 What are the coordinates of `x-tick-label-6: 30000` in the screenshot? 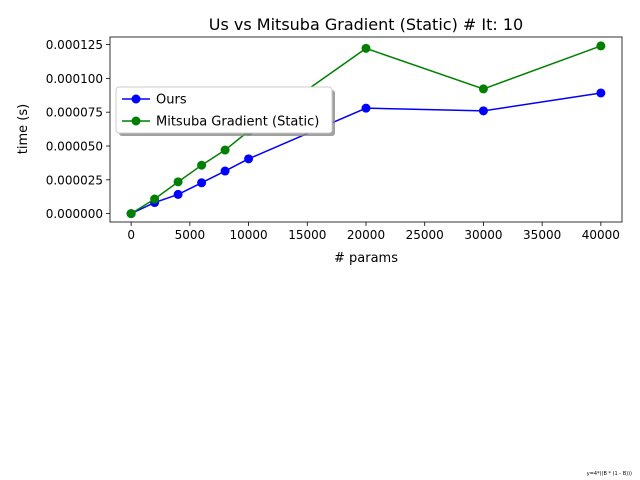 It's located at (483, 235).